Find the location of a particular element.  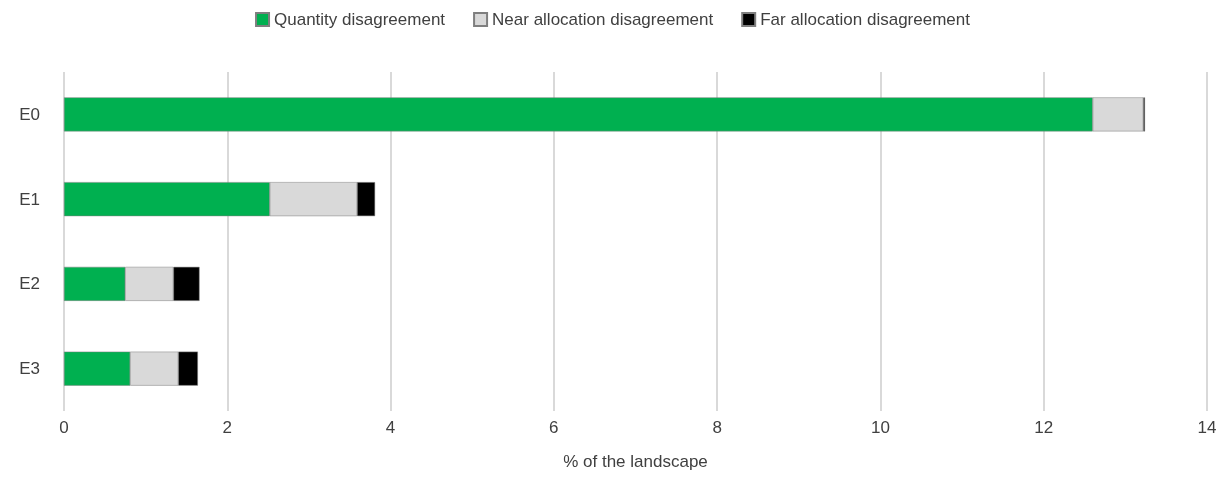

x-tick-label: 14 is located at coordinates (1207, 427).